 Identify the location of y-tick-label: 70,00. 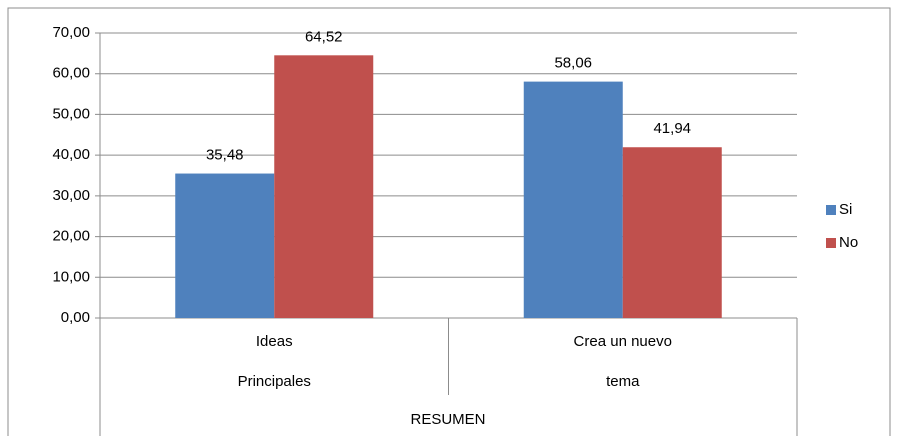
(71, 32).